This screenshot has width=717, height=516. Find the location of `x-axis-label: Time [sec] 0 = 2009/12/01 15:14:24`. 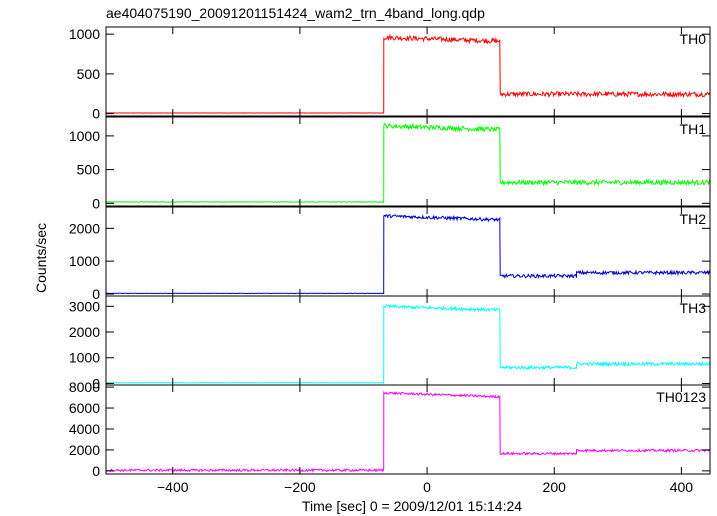

x-axis-label: Time [sec] 0 = 2009/12/01 15:14:24 is located at coordinates (412, 506).